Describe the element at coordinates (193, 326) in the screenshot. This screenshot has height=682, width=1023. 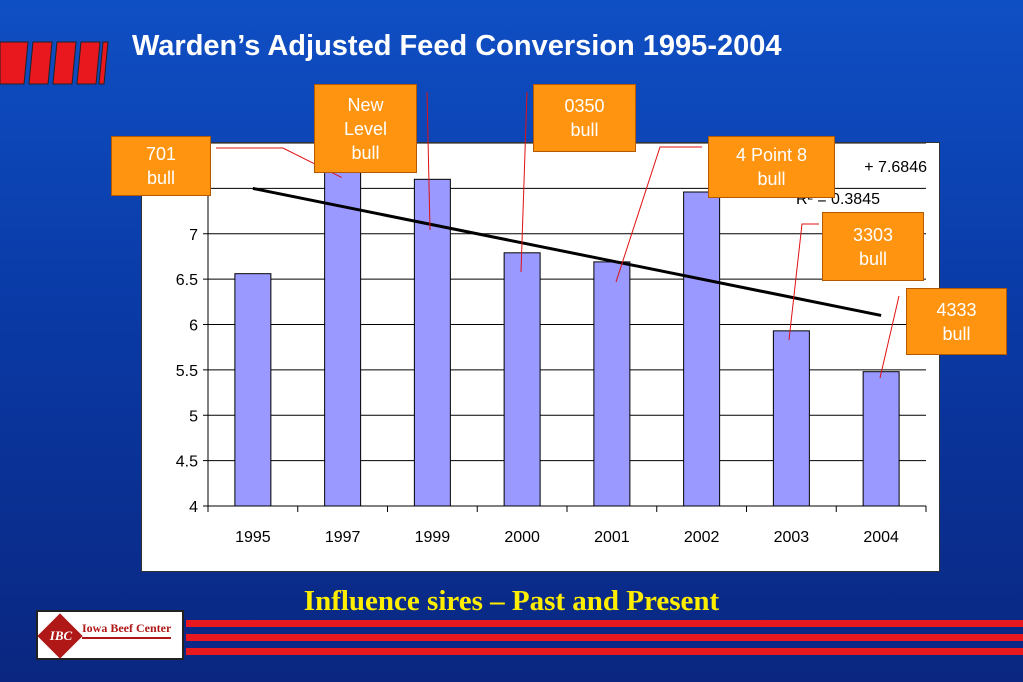
I see `y-tick-label: 6` at that location.